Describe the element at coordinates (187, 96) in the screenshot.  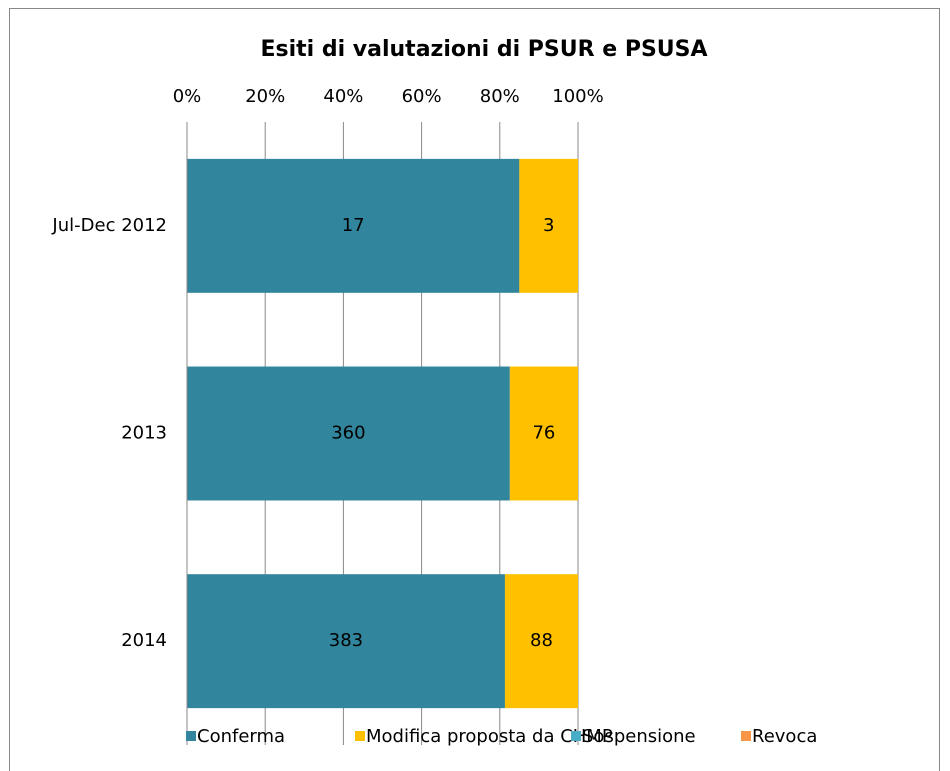
I see `x-tick-label: 0%` at that location.